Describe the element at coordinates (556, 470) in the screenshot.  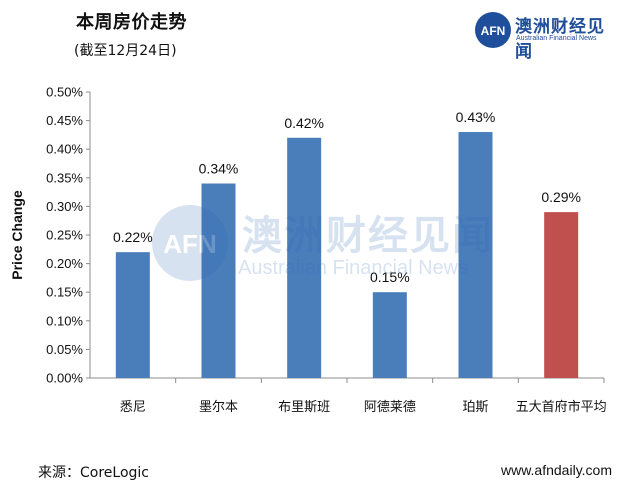
I see `website-url: www.afndaily.com` at that location.